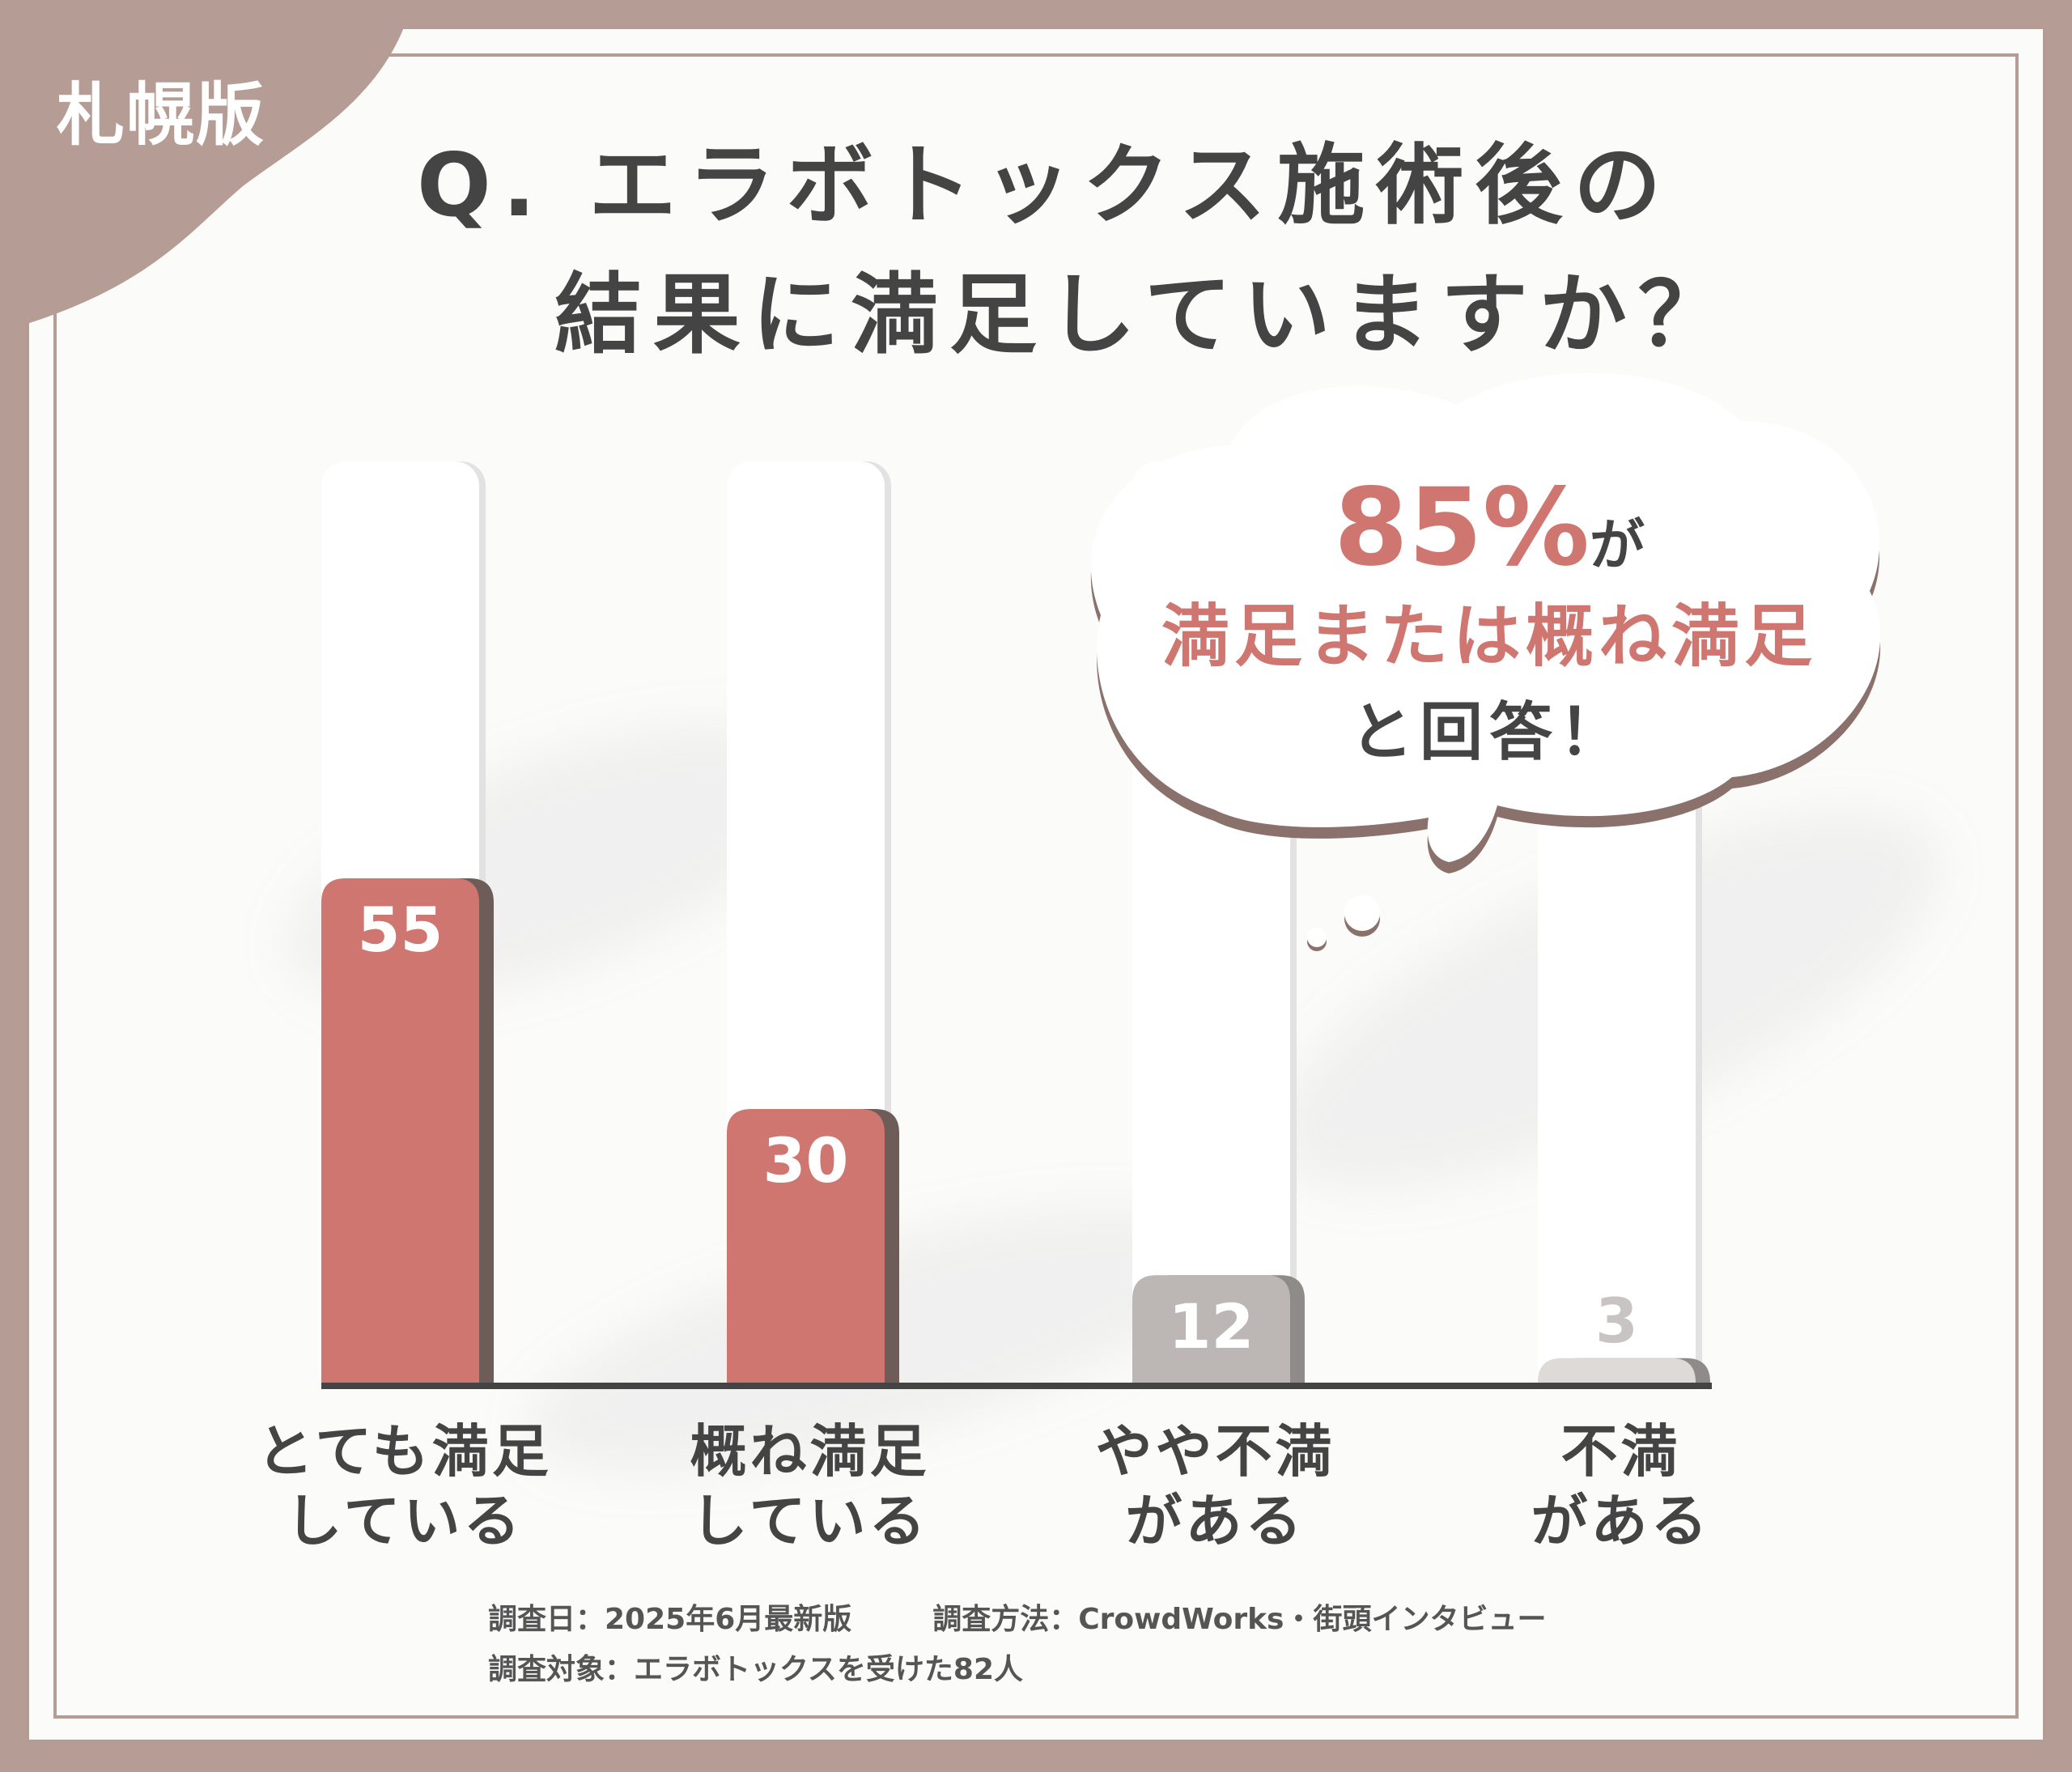 The image size is (2072, 1772). Describe the element at coordinates (1621, 1486) in the screenshot. I see `category-label: 不満 がある` at that location.